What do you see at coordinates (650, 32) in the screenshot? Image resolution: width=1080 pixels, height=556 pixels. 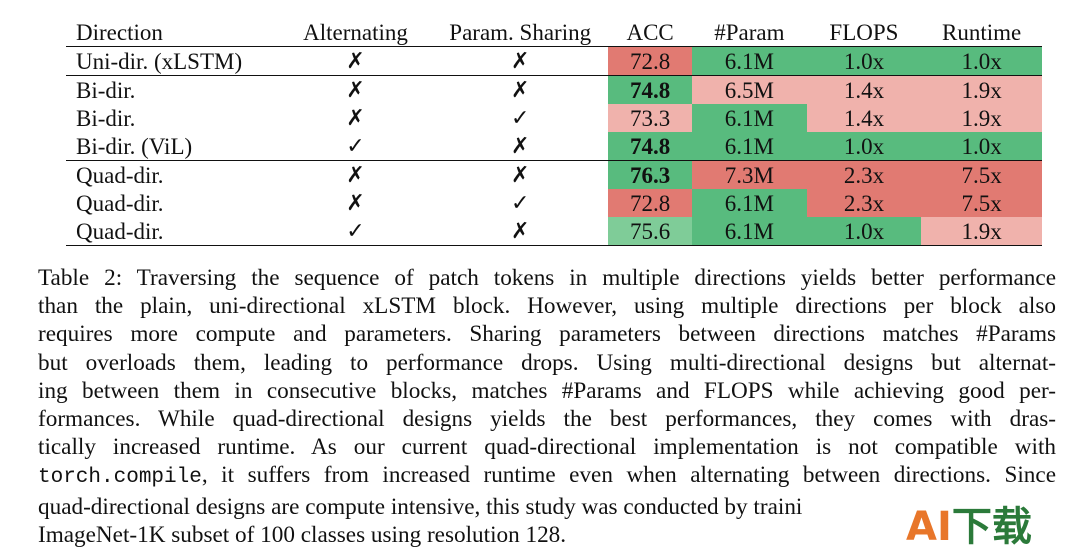 I see `header-acc: ACC` at bounding box center [650, 32].